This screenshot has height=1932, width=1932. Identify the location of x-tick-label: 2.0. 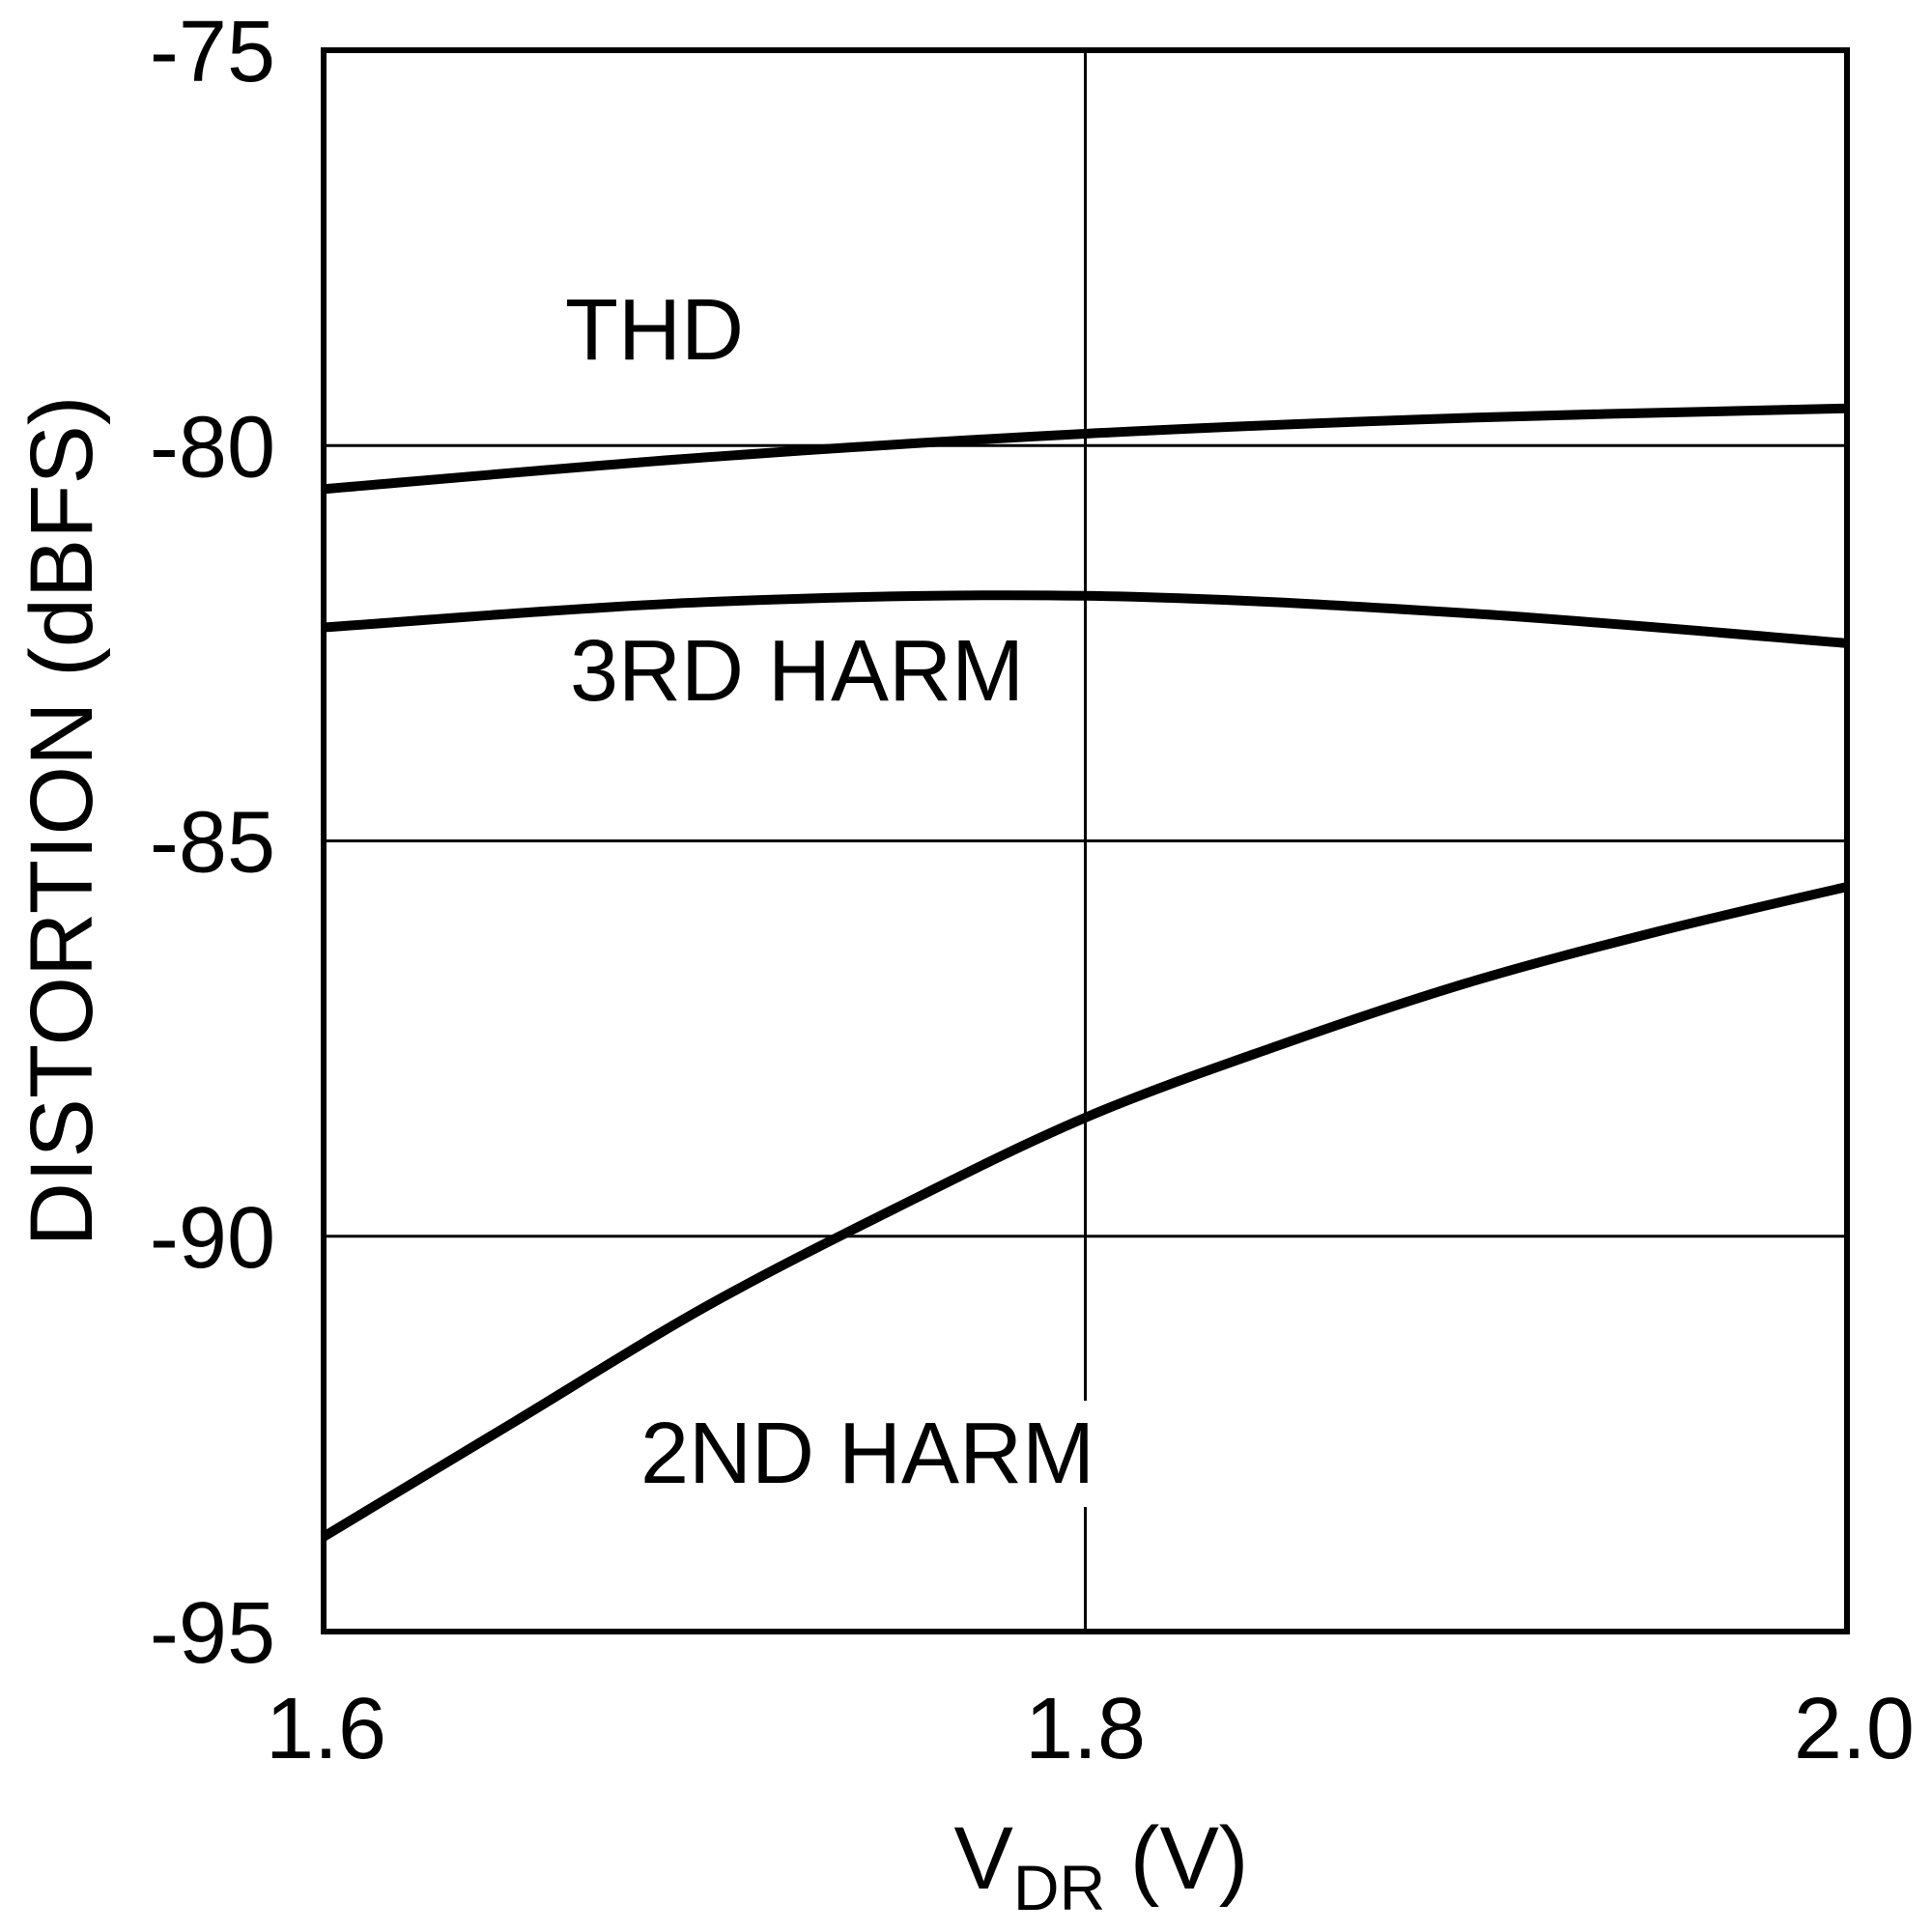
(1854, 1729).